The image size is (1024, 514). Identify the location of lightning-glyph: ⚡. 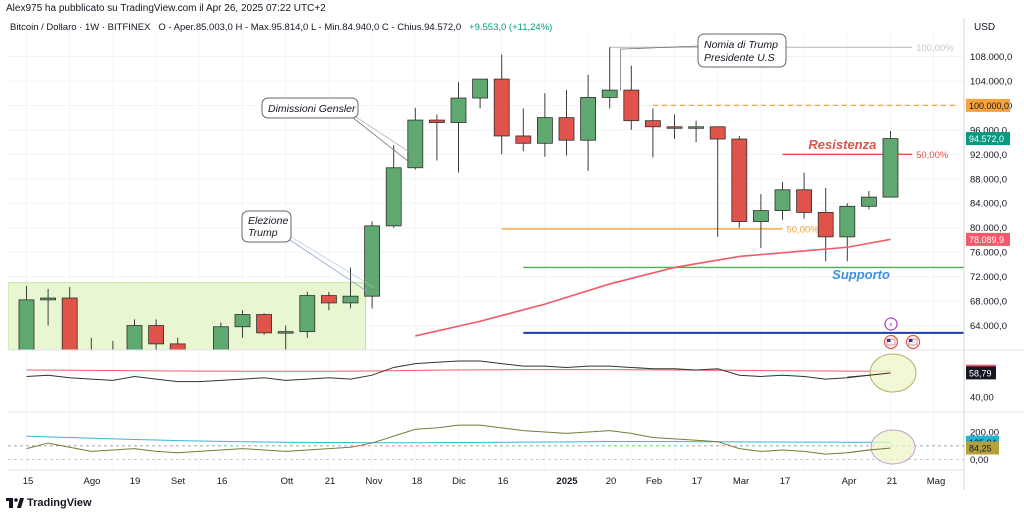
(891, 325).